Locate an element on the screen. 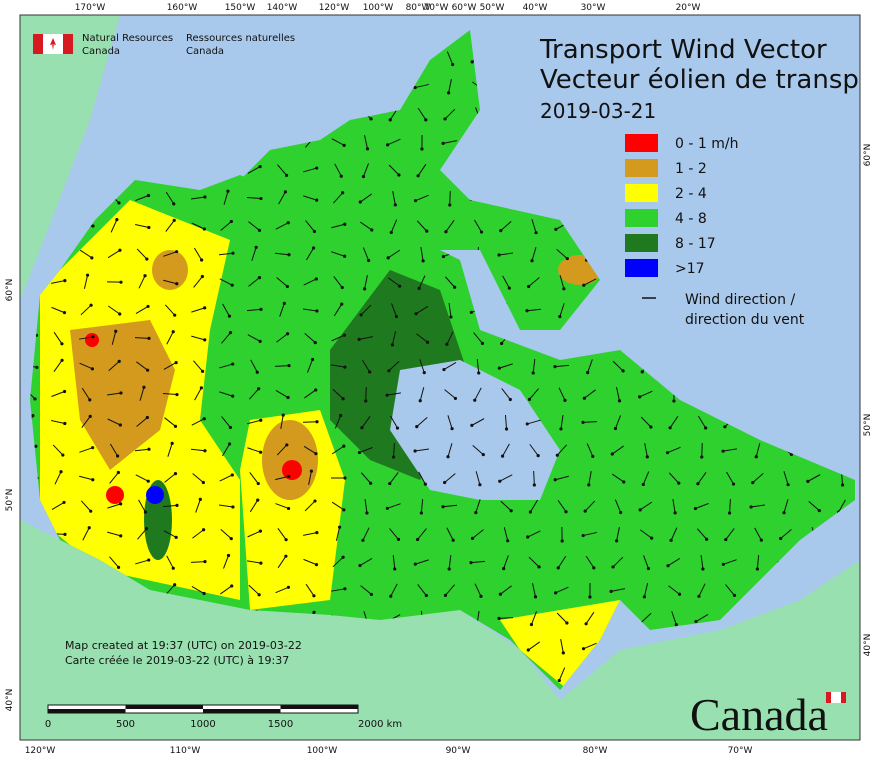 This screenshot has width=880, height=760. legend-swatch is located at coordinates (641, 243).